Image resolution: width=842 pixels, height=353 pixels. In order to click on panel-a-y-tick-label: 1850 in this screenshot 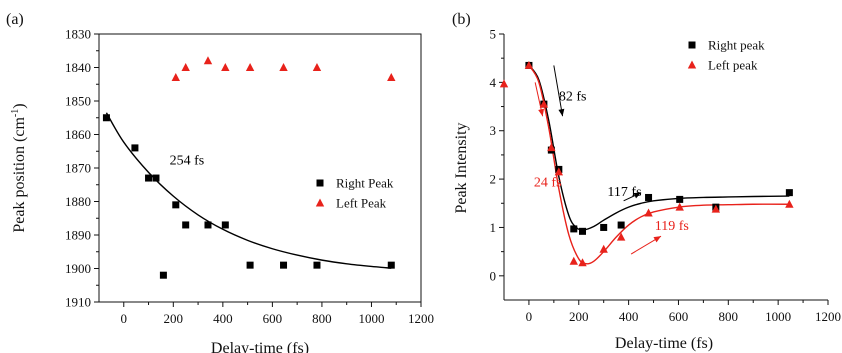, I will do `click(78, 101)`.